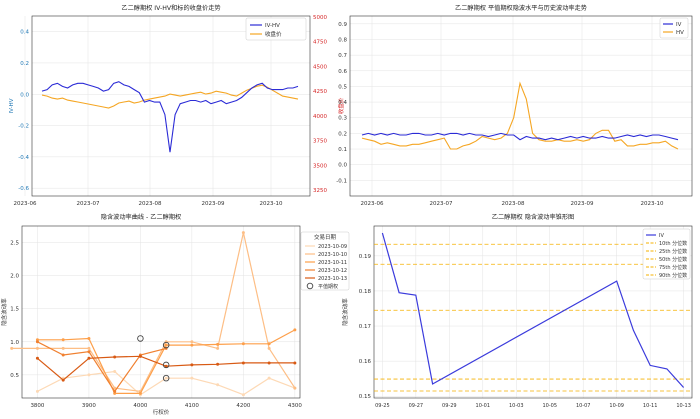 This screenshot has width=700, height=419. What do you see at coordinates (365, 362) in the screenshot?
I see `c4-ytick-label: 0.16` at bounding box center [365, 362].